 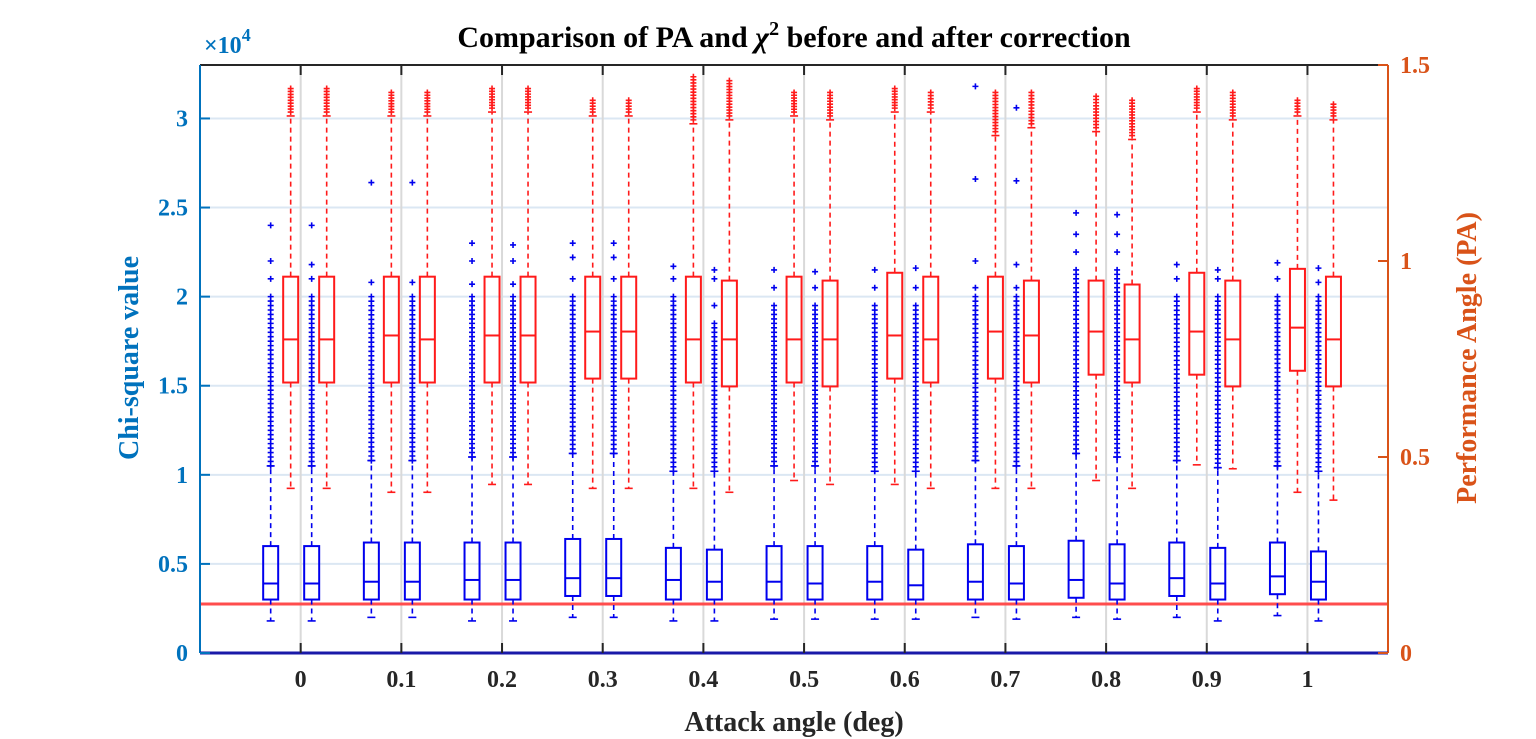 What do you see at coordinates (1467, 358) in the screenshot?
I see `y-axis-right-label: Performance Angle (PA)` at bounding box center [1467, 358].